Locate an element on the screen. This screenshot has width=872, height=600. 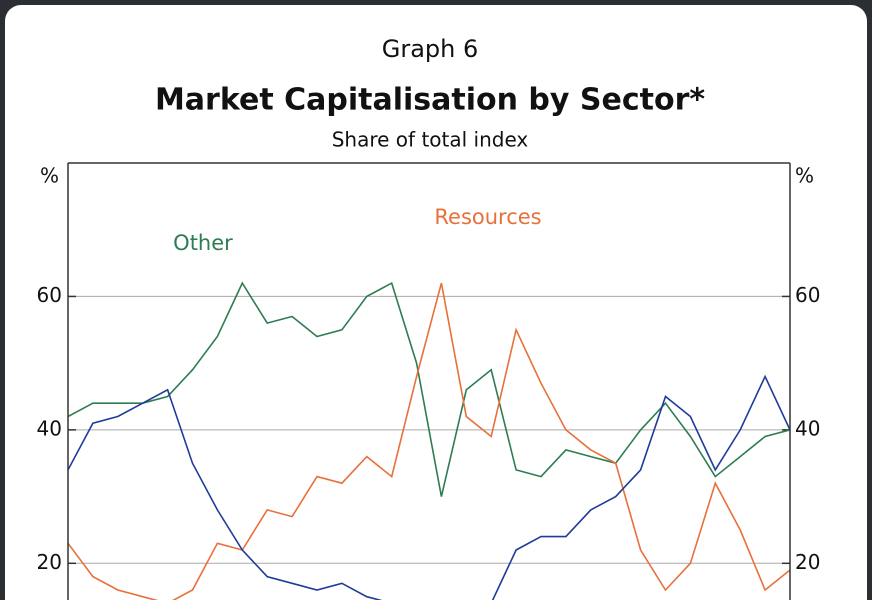
super-title: Graph 6 is located at coordinates (430, 49).